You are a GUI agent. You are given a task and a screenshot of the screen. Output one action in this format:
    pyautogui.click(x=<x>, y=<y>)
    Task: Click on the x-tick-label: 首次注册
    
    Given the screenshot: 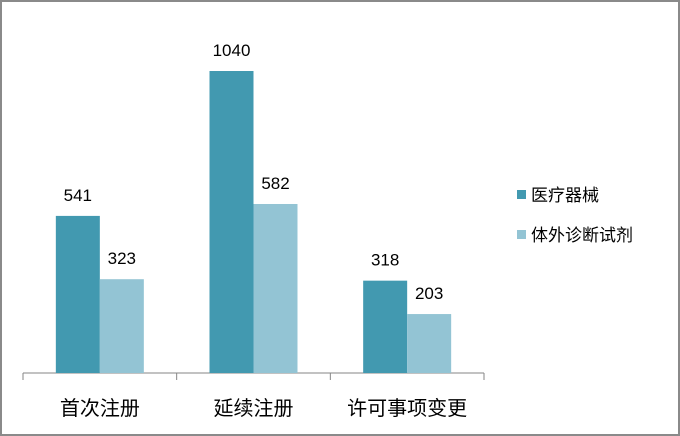 What is the action you would take?
    pyautogui.click(x=100, y=408)
    